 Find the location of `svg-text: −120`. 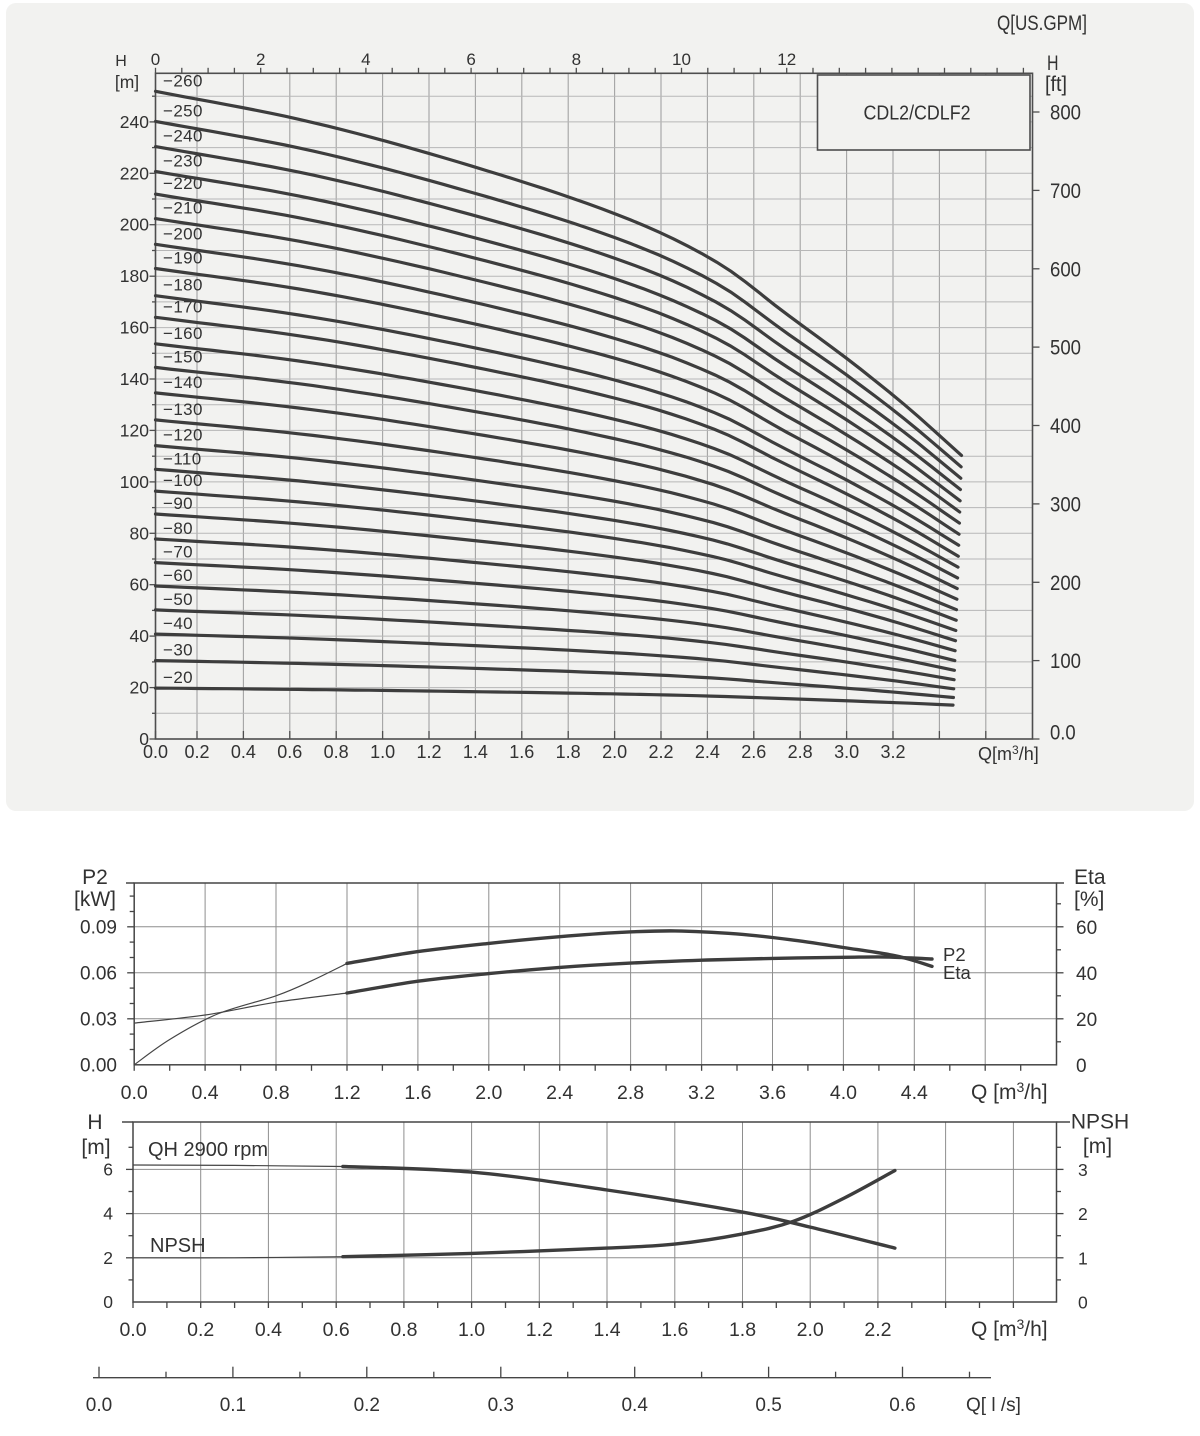

svg-text: −120 is located at coordinates (183, 435).